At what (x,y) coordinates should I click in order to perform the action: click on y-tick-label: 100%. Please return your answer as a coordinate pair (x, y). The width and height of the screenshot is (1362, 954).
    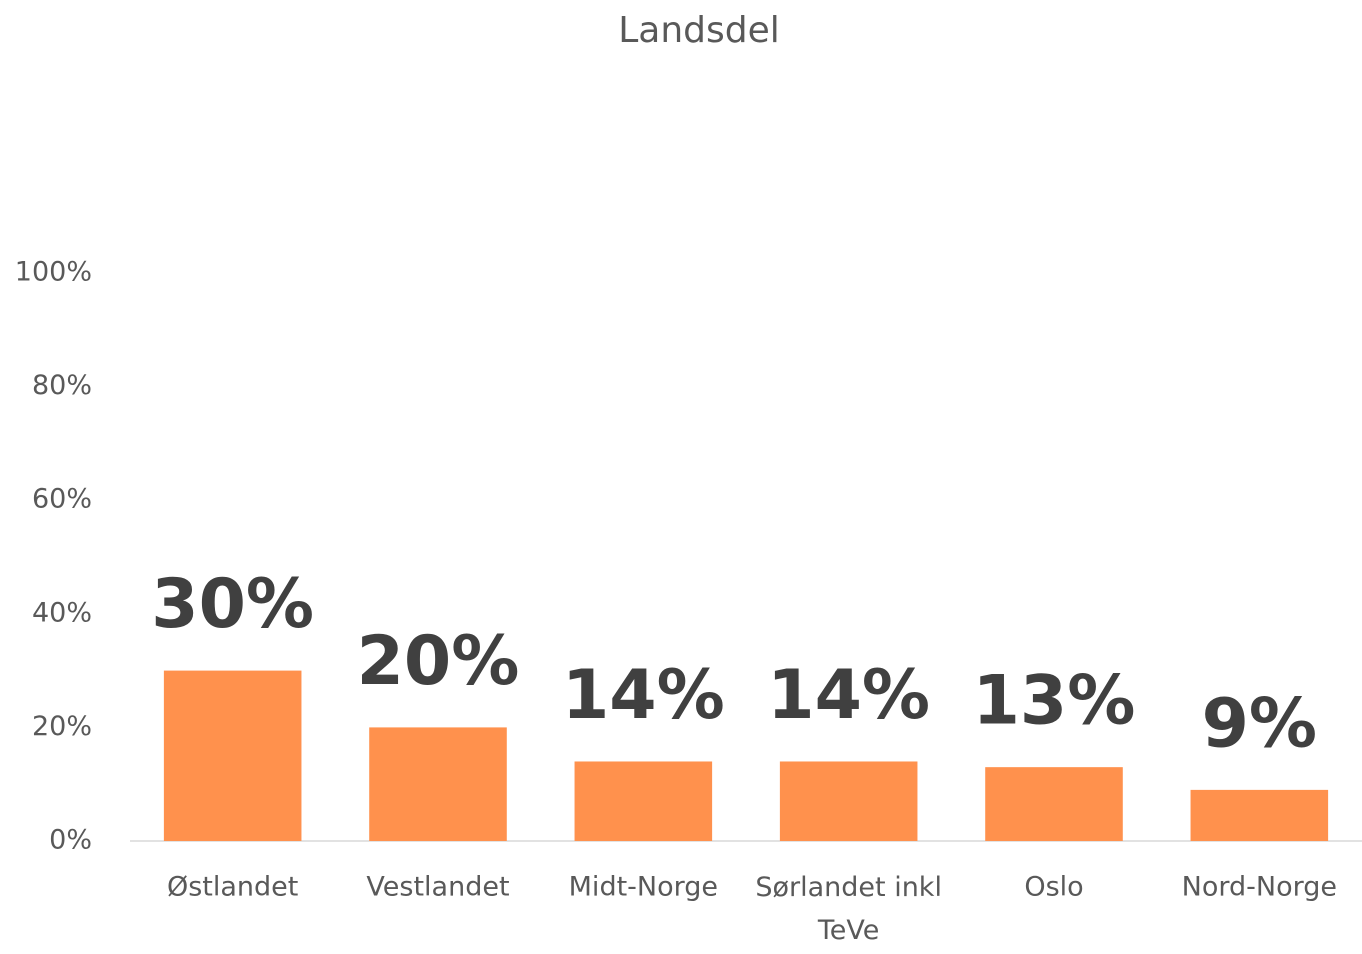
    Looking at the image, I should click on (53, 272).